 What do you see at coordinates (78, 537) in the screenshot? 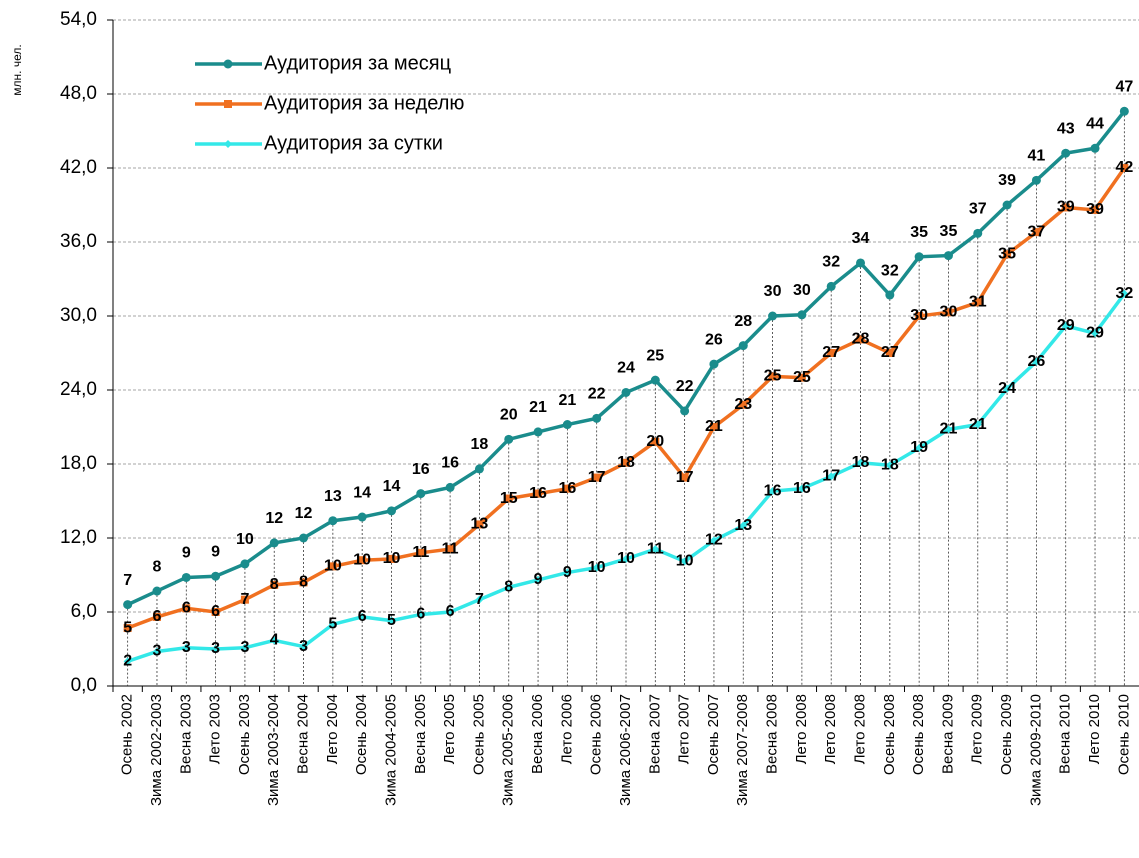
I see `y-tick-label: 12,0` at bounding box center [78, 537].